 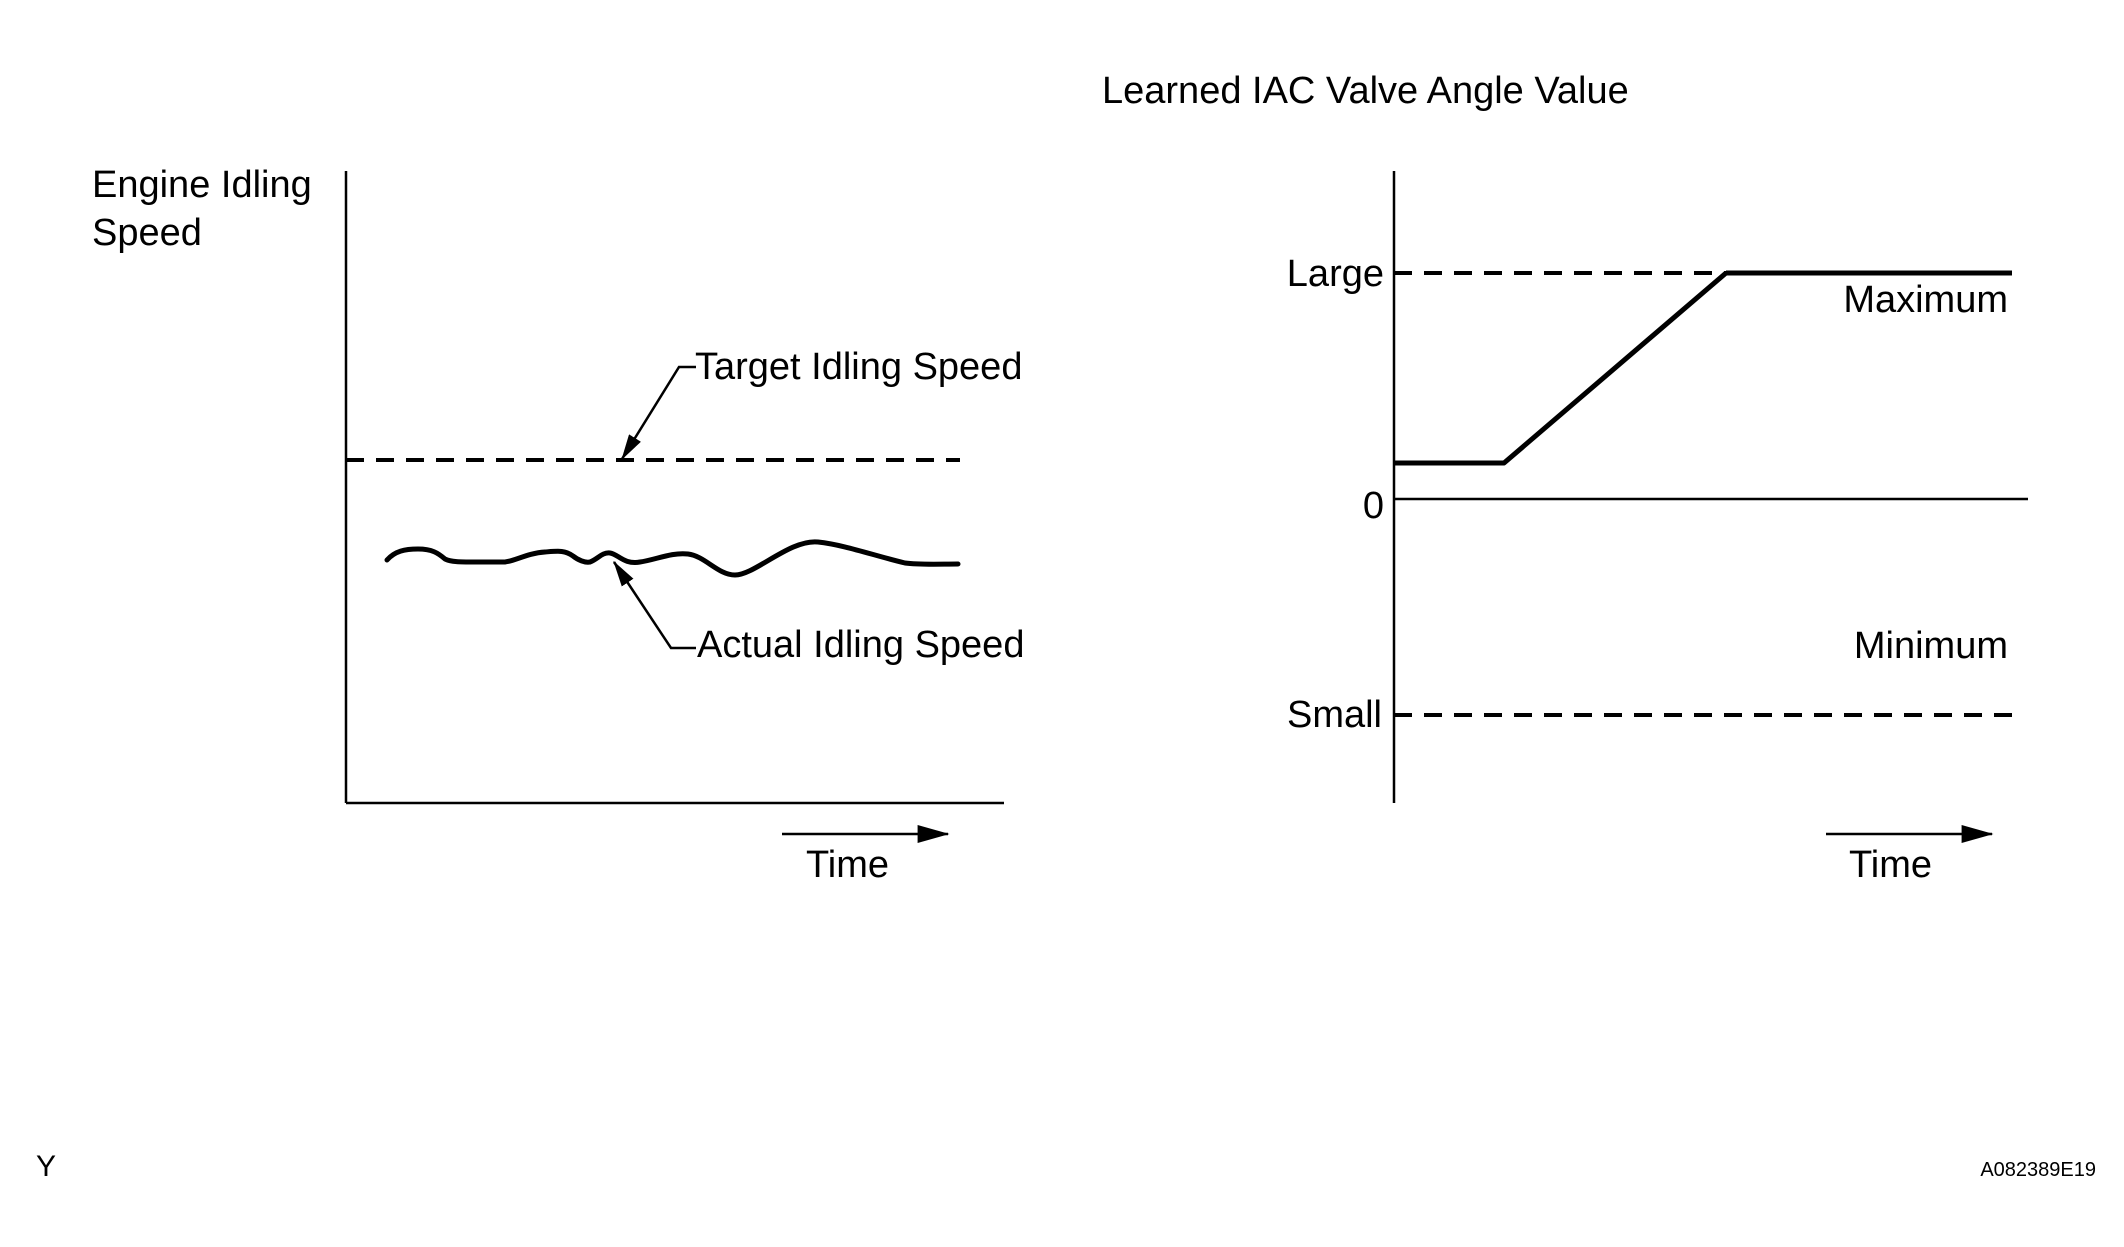 What do you see at coordinates (1335, 274) in the screenshot?
I see `large-label: Large` at bounding box center [1335, 274].